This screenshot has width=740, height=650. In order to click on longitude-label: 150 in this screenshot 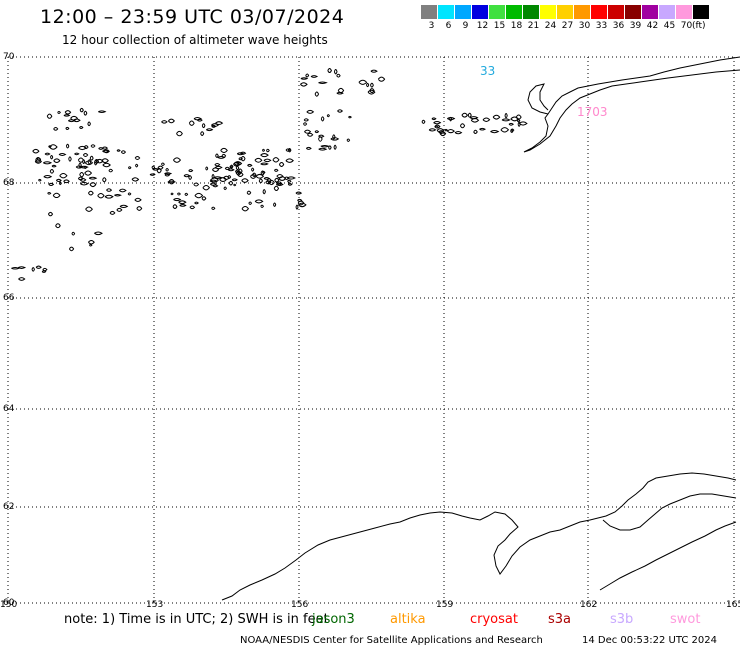, I will do `click(9, 605)`.